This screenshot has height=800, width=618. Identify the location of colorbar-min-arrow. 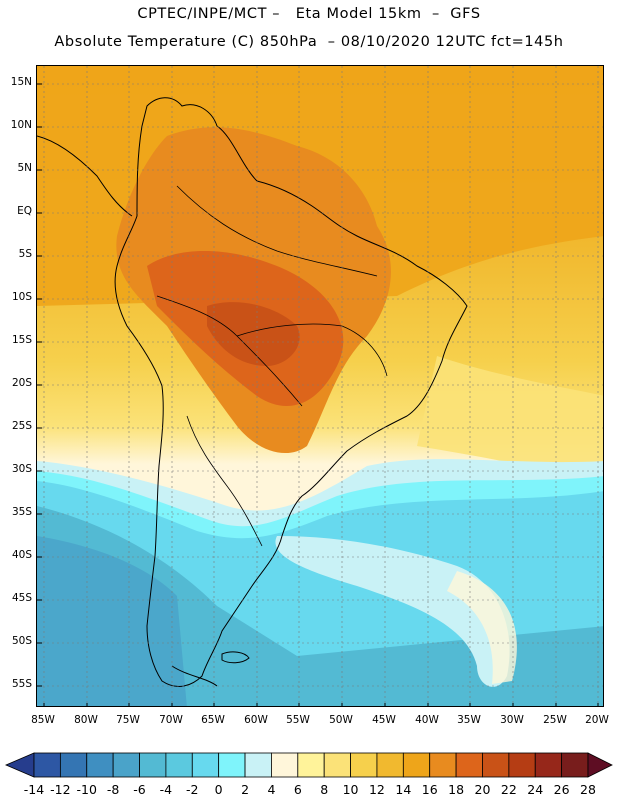
(19, 765).